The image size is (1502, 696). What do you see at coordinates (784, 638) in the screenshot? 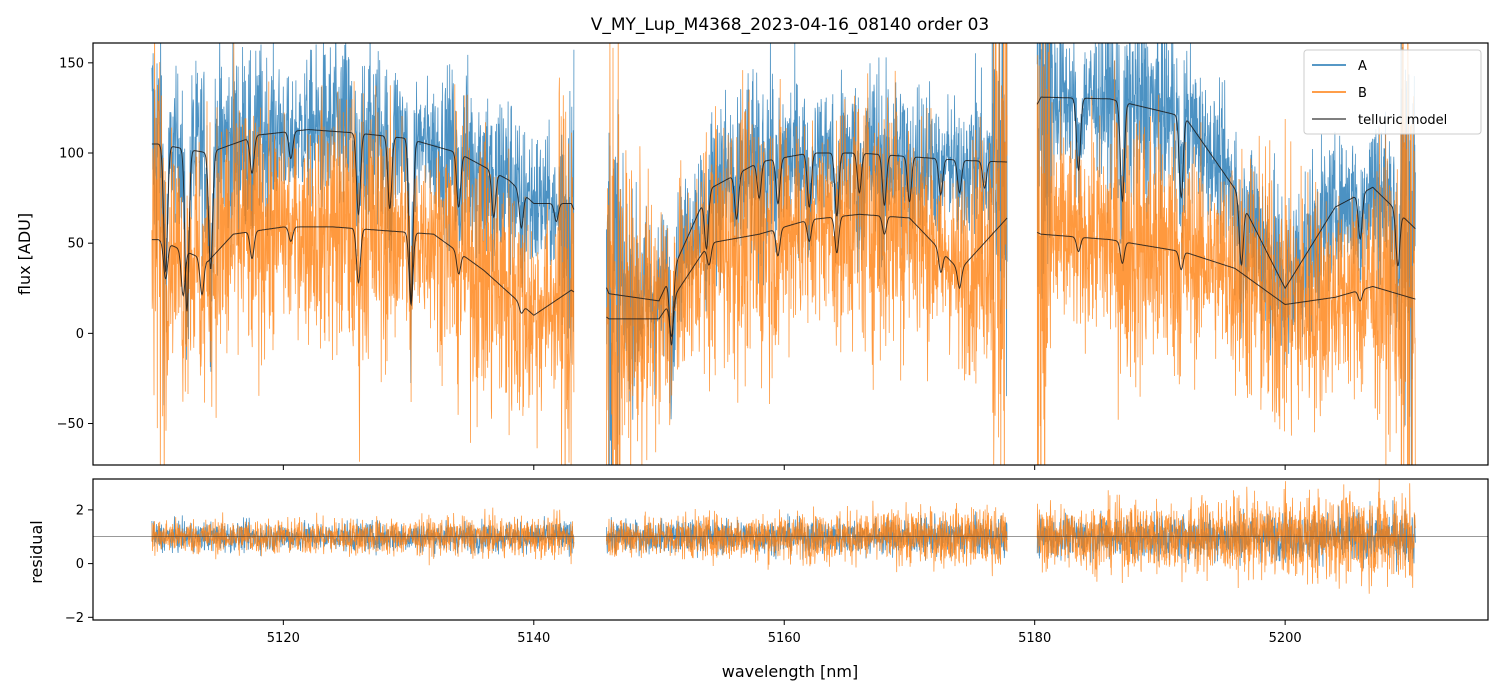
I see `wavelength-xtick-label: 5160` at bounding box center [784, 638].